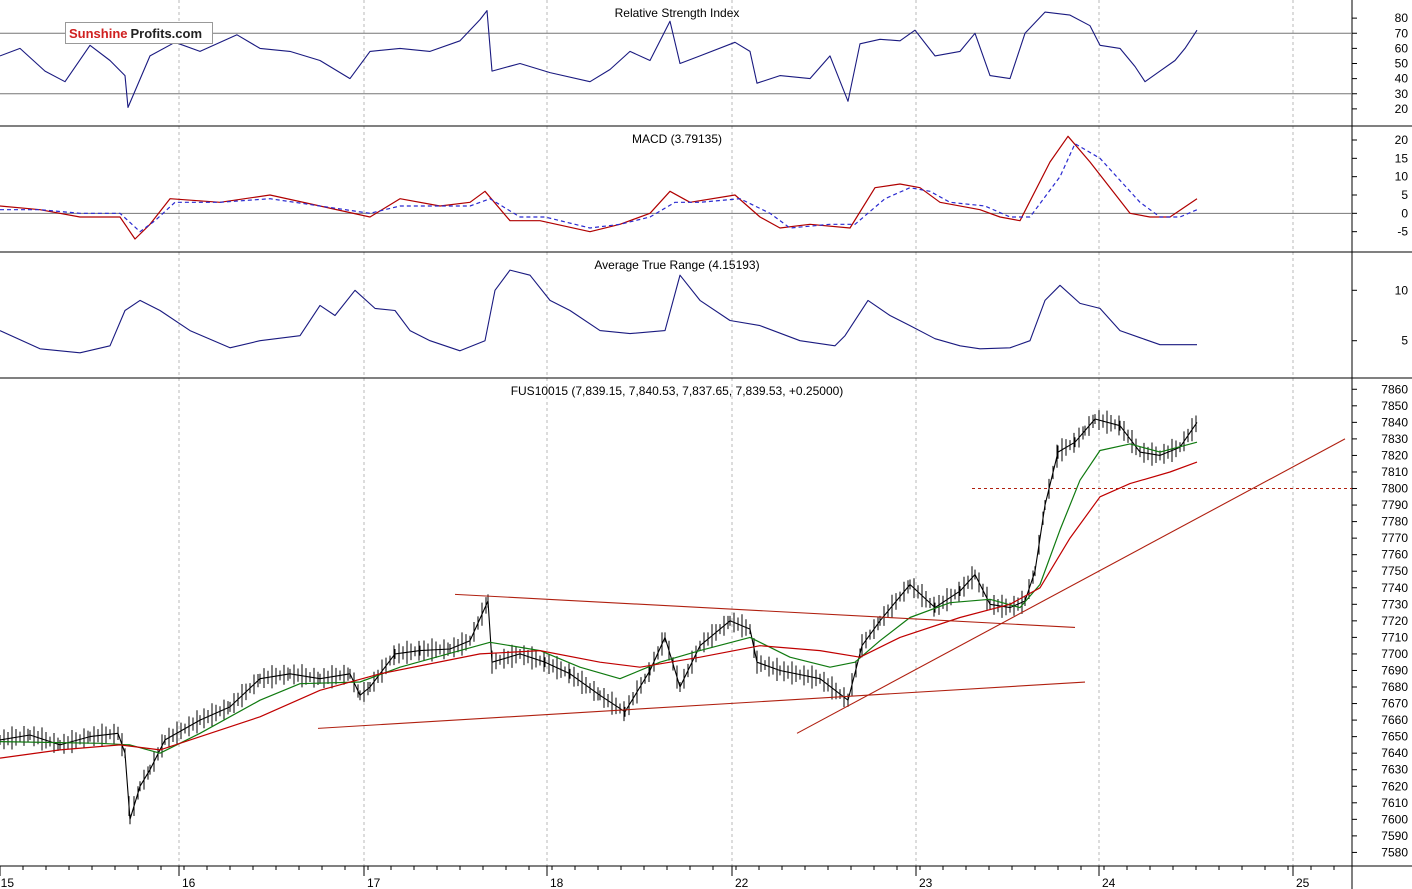  What do you see at coordinates (1394, 819) in the screenshot?
I see `y-tick-label: 7600` at bounding box center [1394, 819].